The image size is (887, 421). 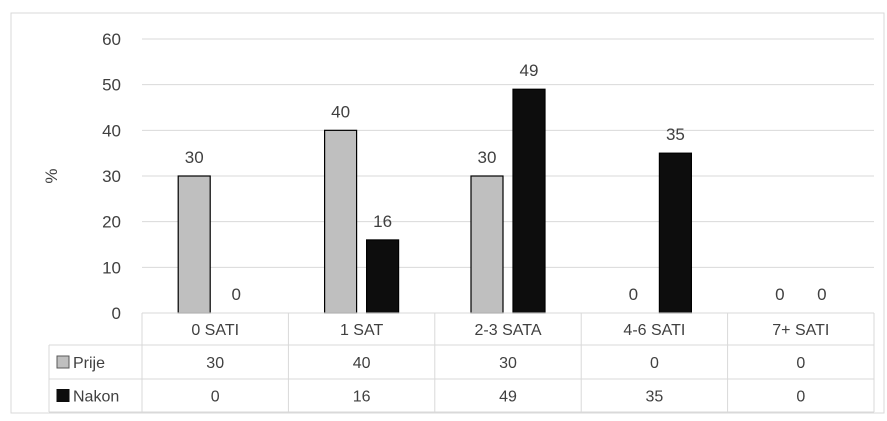 What do you see at coordinates (116, 313) in the screenshot?
I see `y-tick-label: 0` at bounding box center [116, 313].